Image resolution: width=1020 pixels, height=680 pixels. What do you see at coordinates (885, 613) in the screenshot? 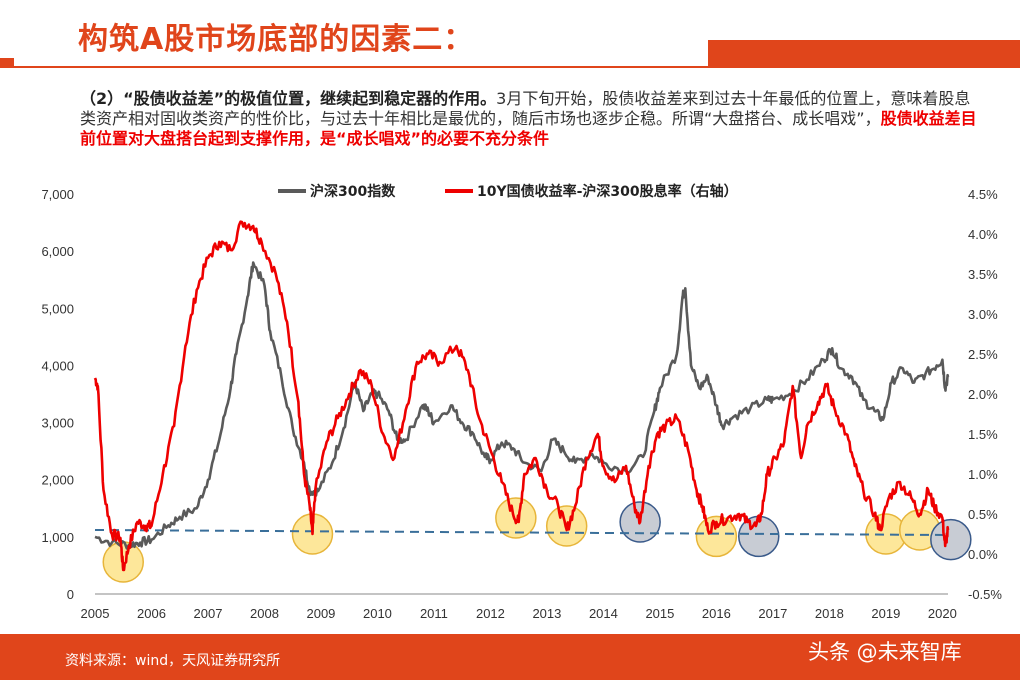
I see `x-tick-label: 2019` at bounding box center [885, 613].